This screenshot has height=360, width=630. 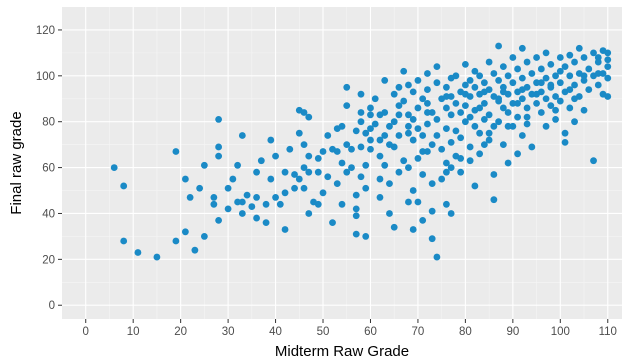 What do you see at coordinates (465, 332) in the screenshot?
I see `x-tick-label: 80` at bounding box center [465, 332].